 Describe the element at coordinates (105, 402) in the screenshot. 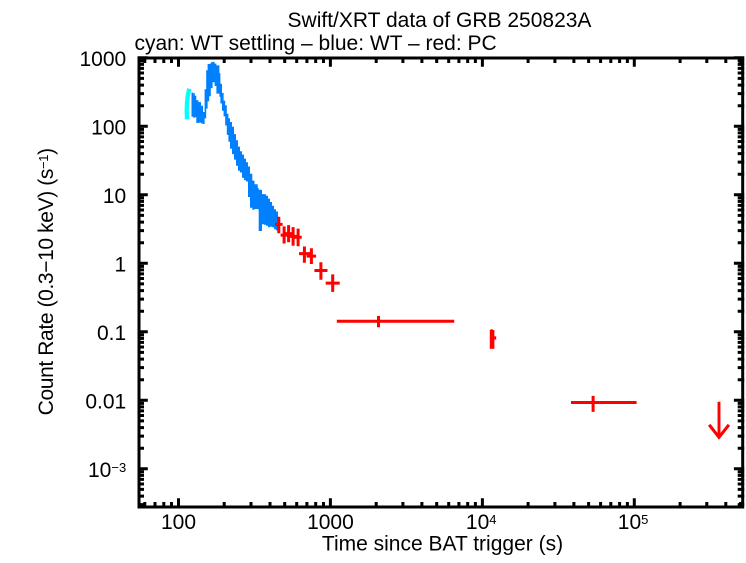

I see `svg-text: 0.01` at that location.